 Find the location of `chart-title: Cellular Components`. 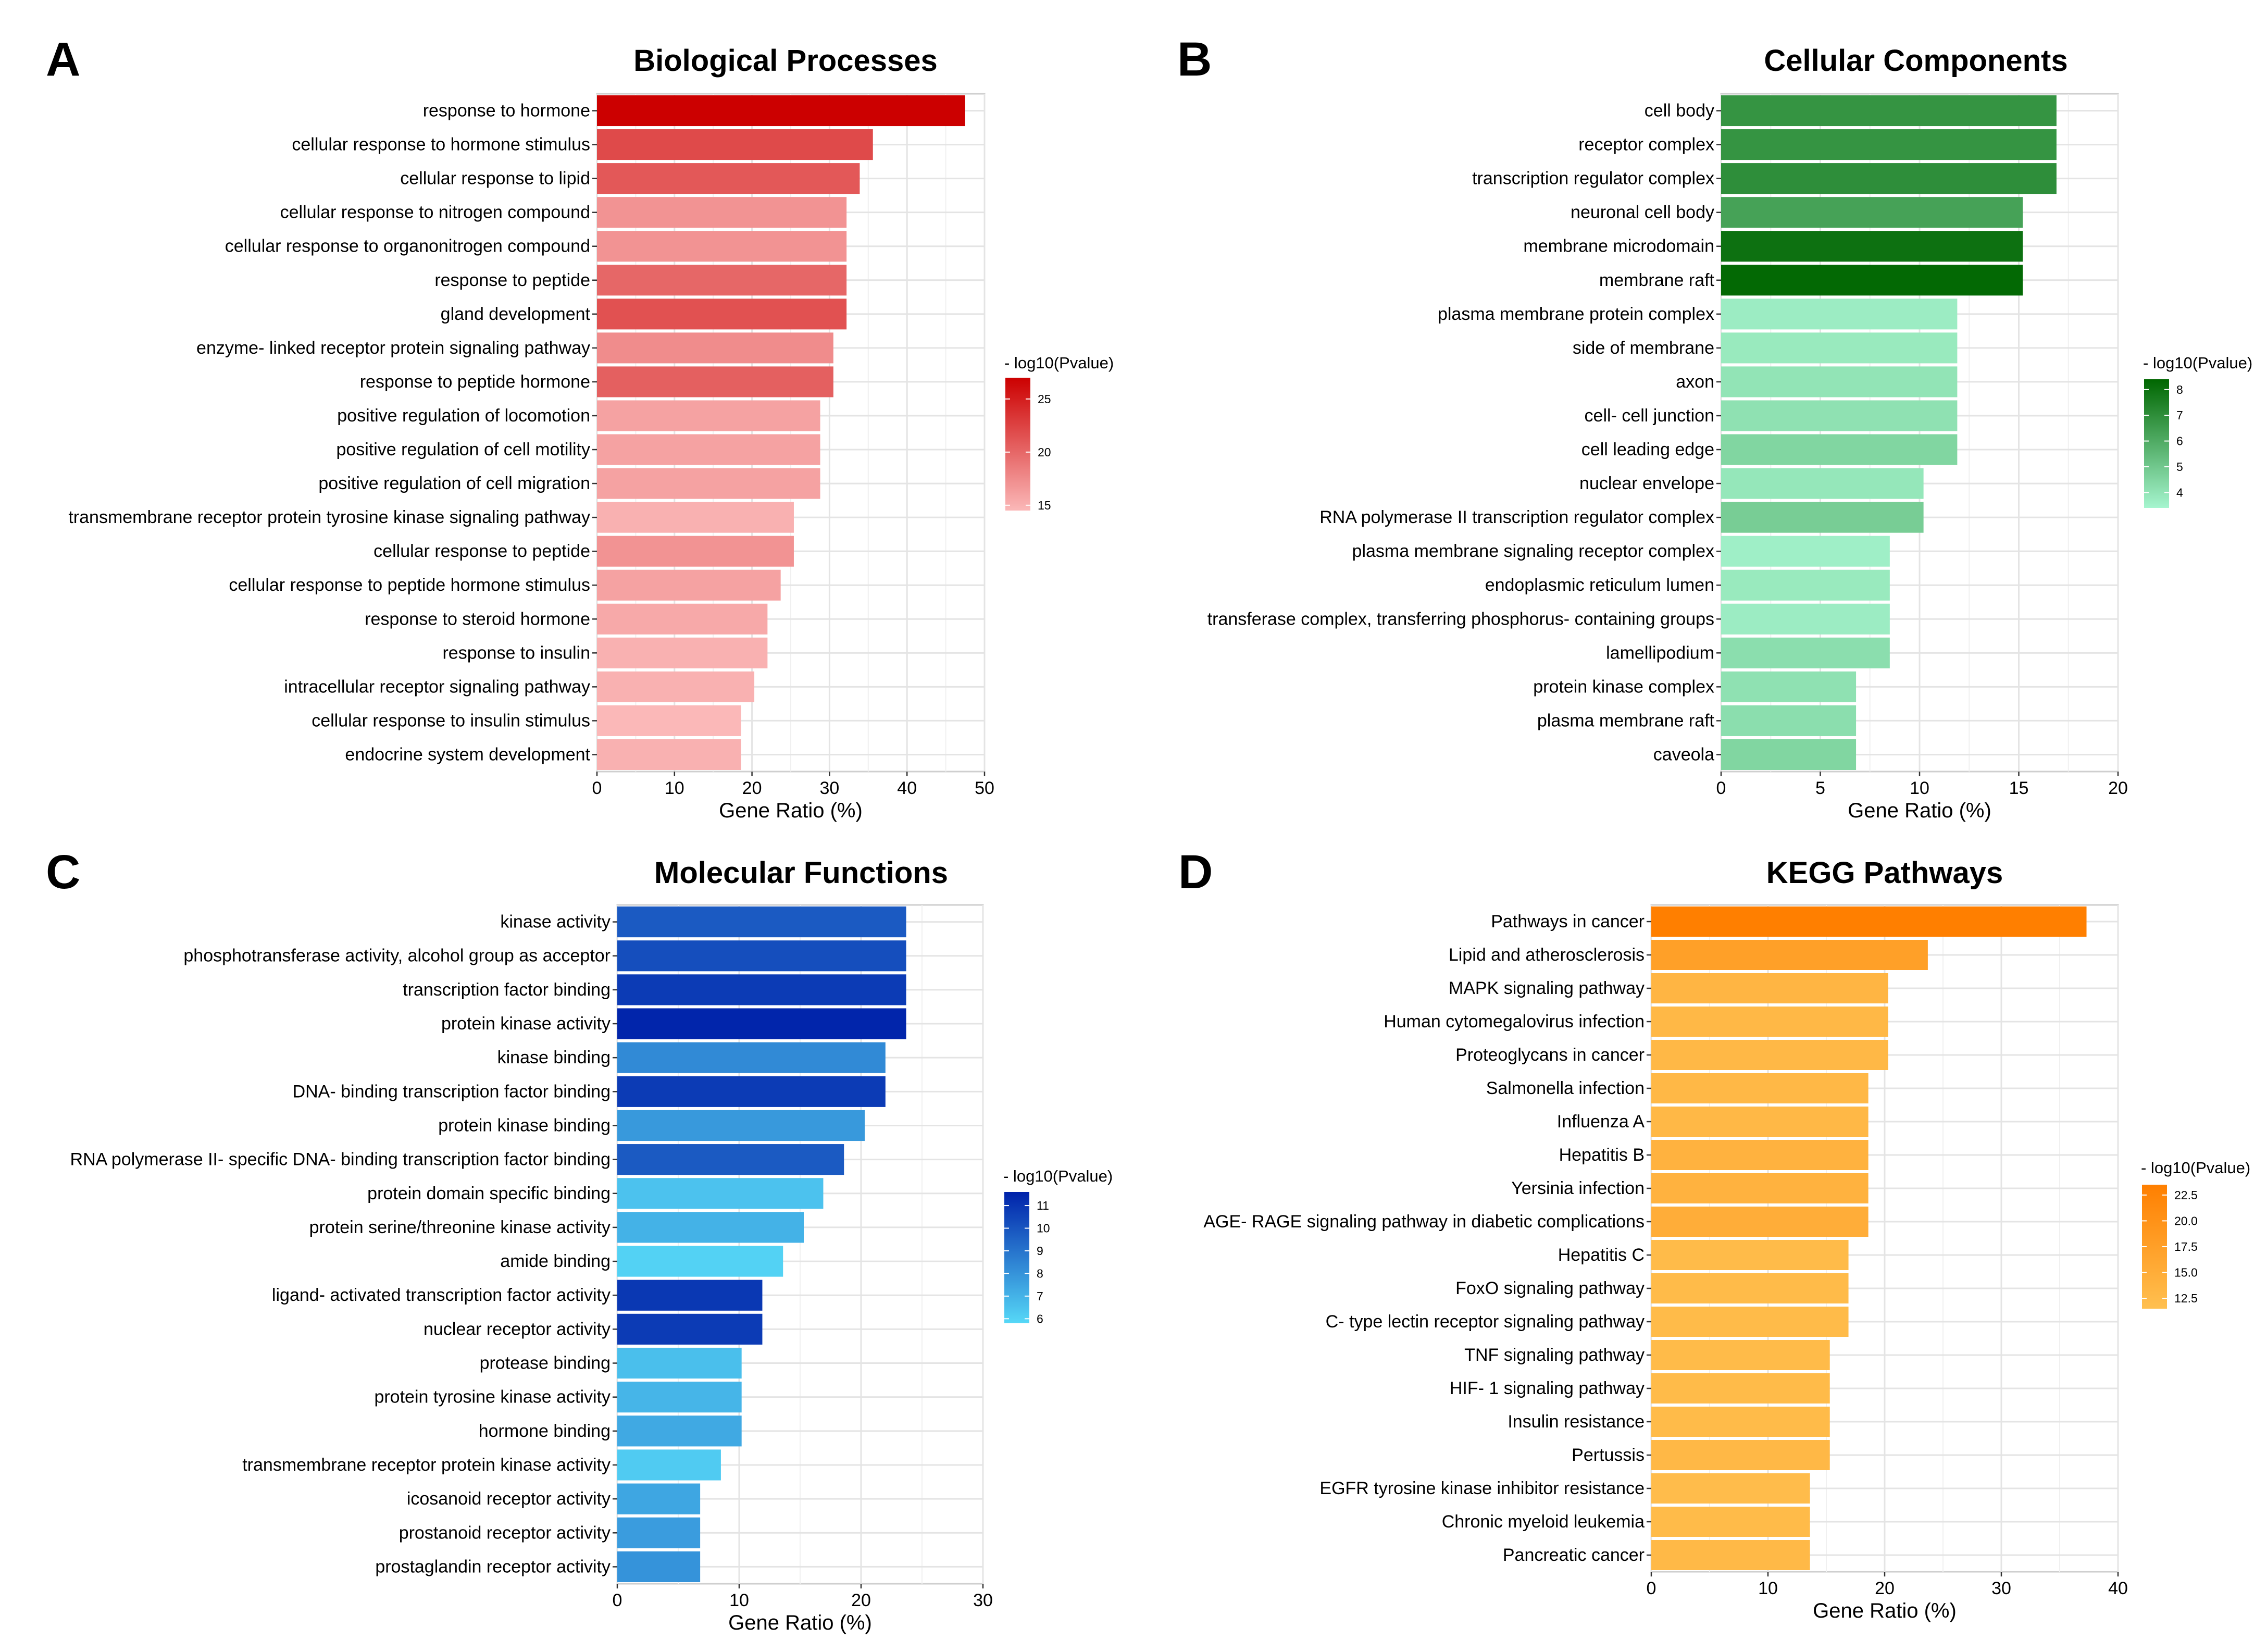

chart-title: Cellular Components is located at coordinates (1915, 61).